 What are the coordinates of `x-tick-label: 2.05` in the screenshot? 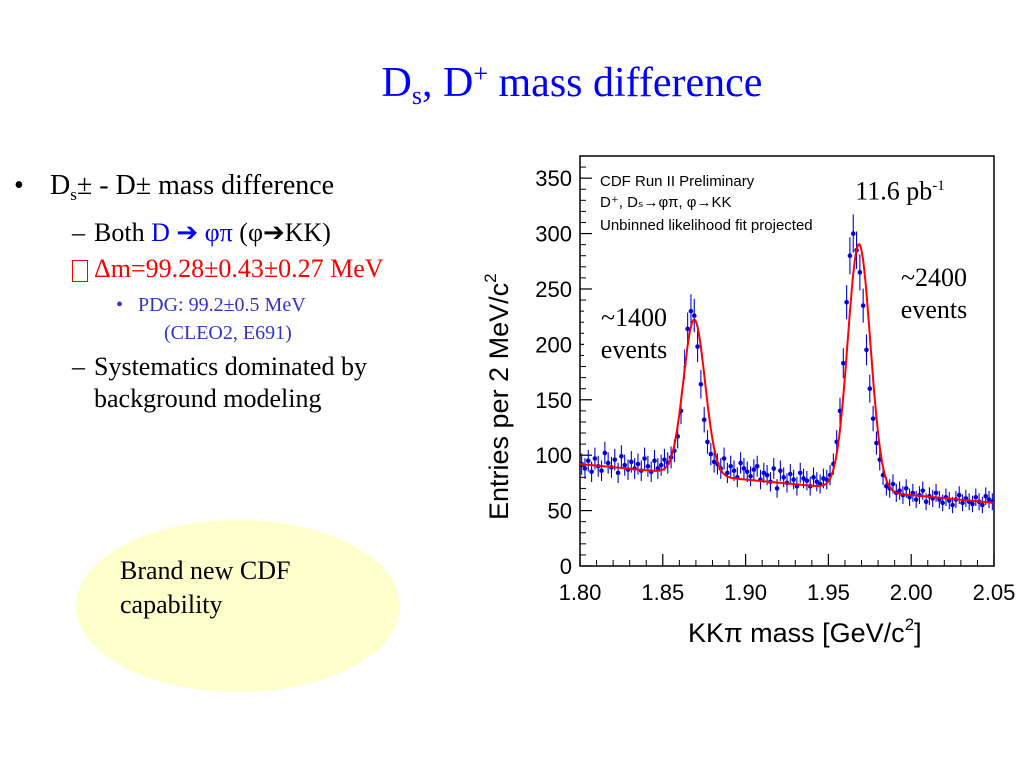 It's located at (994, 592).